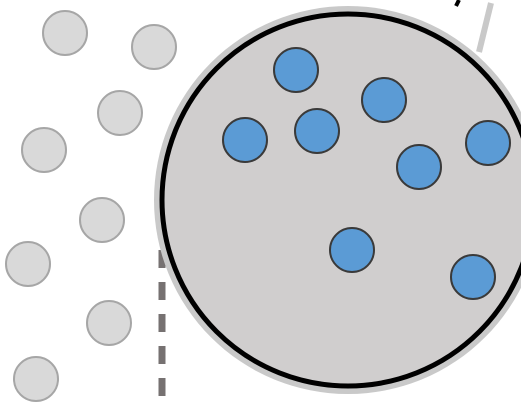 The image size is (521, 406). What do you see at coordinates (485, 27) in the screenshot?
I see `pointer-line` at bounding box center [485, 27].